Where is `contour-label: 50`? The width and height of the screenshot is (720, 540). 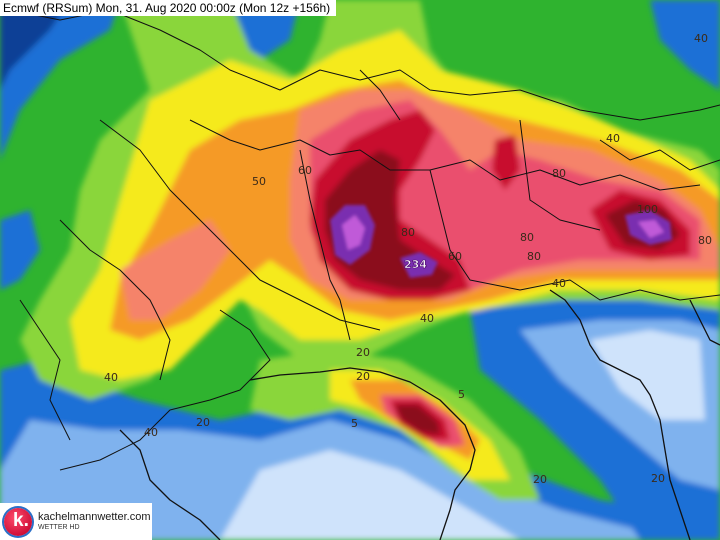 contour-label: 50 is located at coordinates (259, 181).